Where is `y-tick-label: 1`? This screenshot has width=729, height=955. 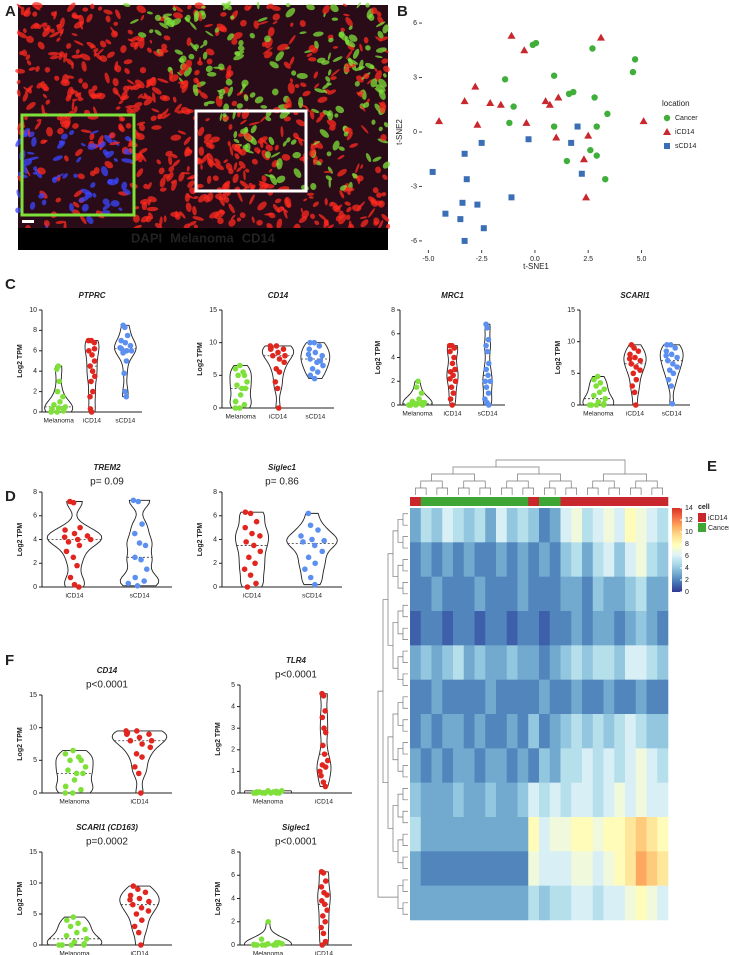
y-tick-label: 1 is located at coordinates (233, 771).